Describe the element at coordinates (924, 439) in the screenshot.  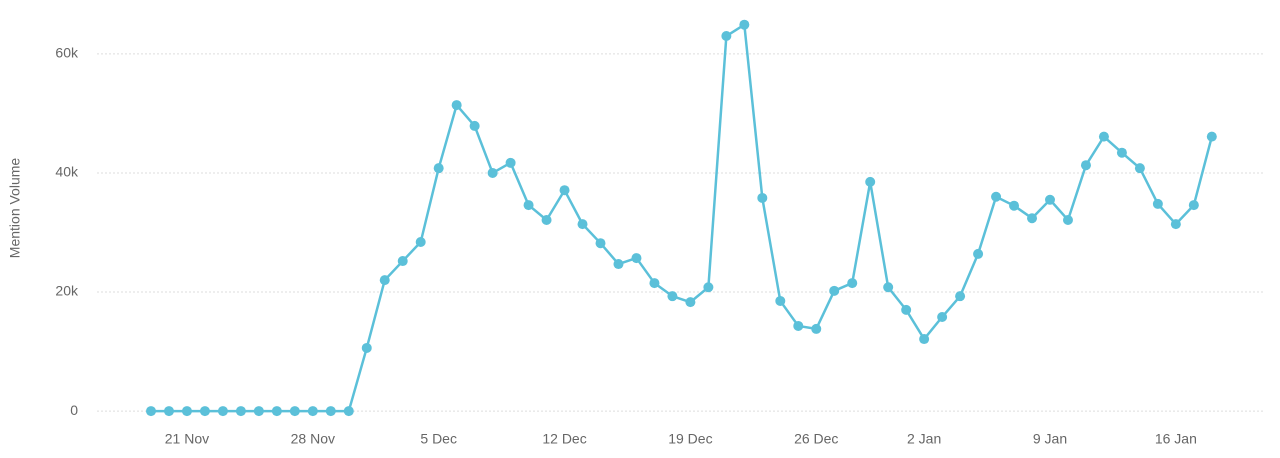
I see `x-tick-label: 2 Jan` at that location.